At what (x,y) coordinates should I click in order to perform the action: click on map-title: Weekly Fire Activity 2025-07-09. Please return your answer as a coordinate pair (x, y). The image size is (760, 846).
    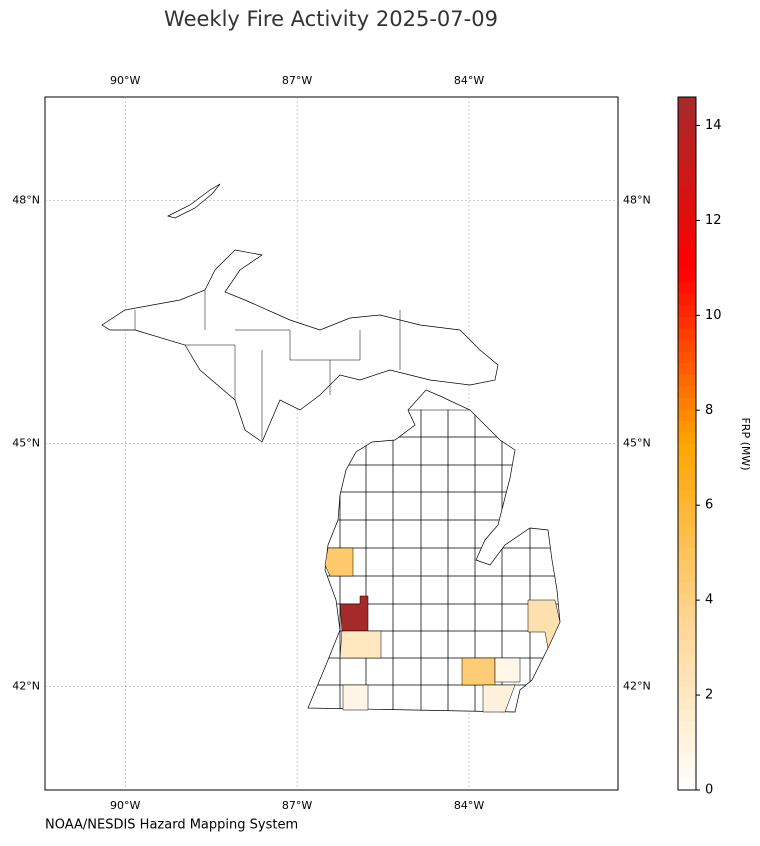
    Looking at the image, I should click on (331, 19).